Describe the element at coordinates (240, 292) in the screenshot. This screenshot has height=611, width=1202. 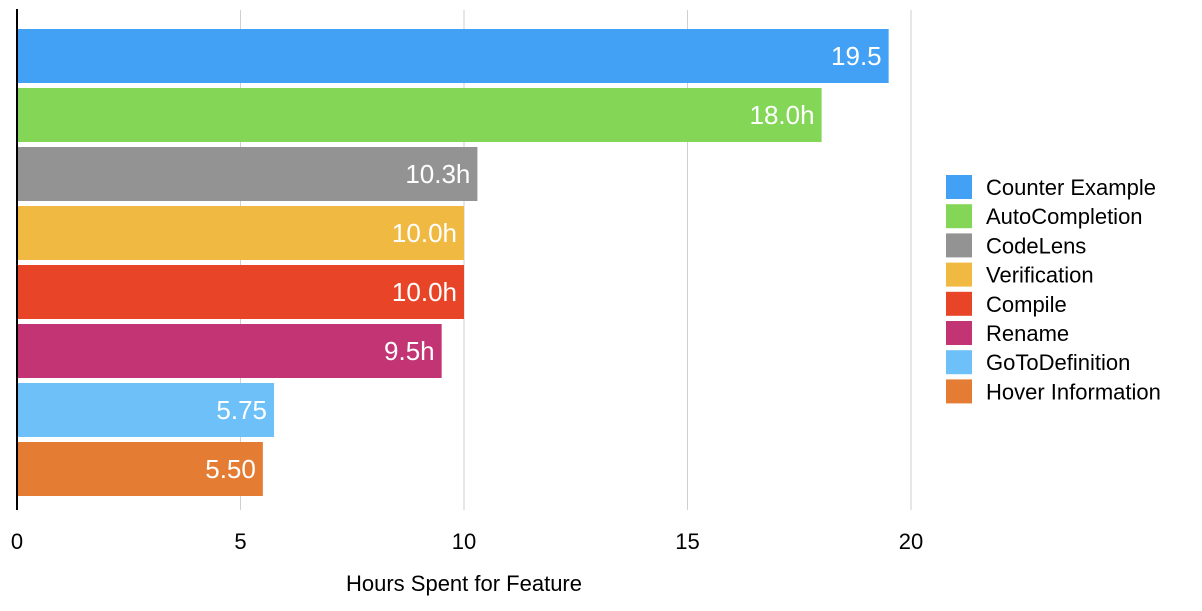
I see `bar-compile` at that location.